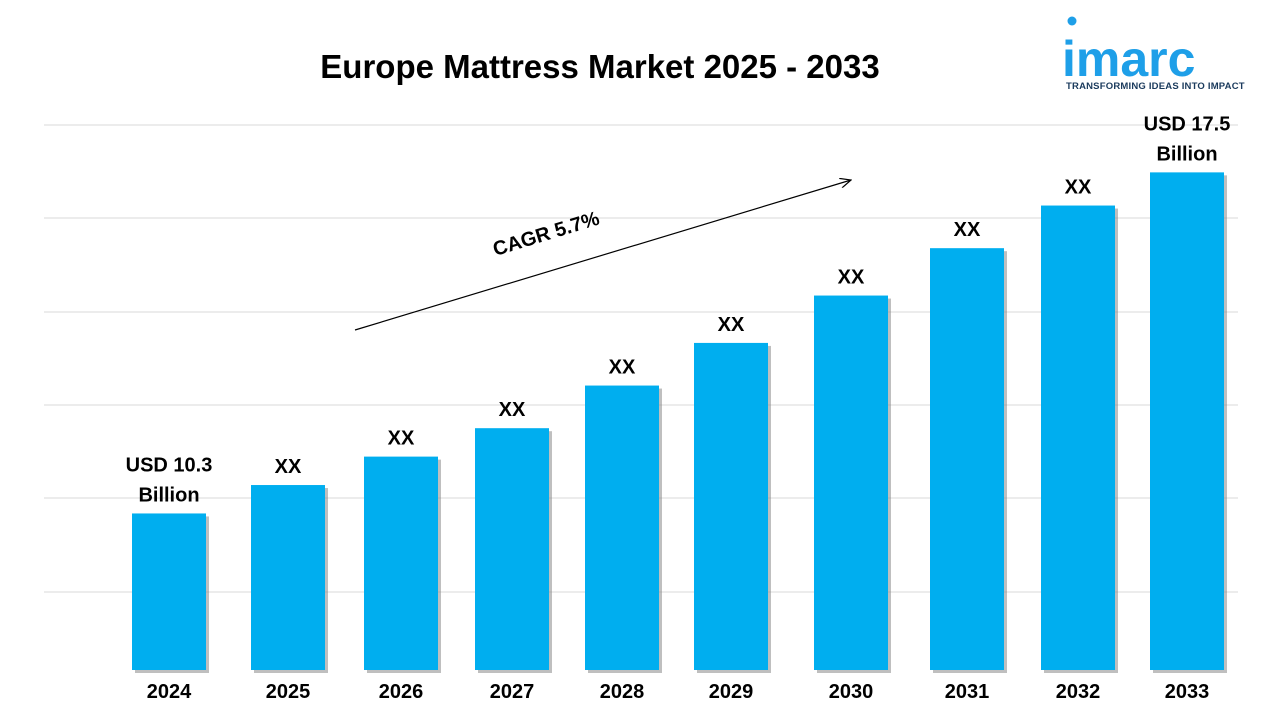 Image resolution: width=1280 pixels, height=720 pixels. What do you see at coordinates (967, 692) in the screenshot?
I see `x-tick-label: 2031` at bounding box center [967, 692].